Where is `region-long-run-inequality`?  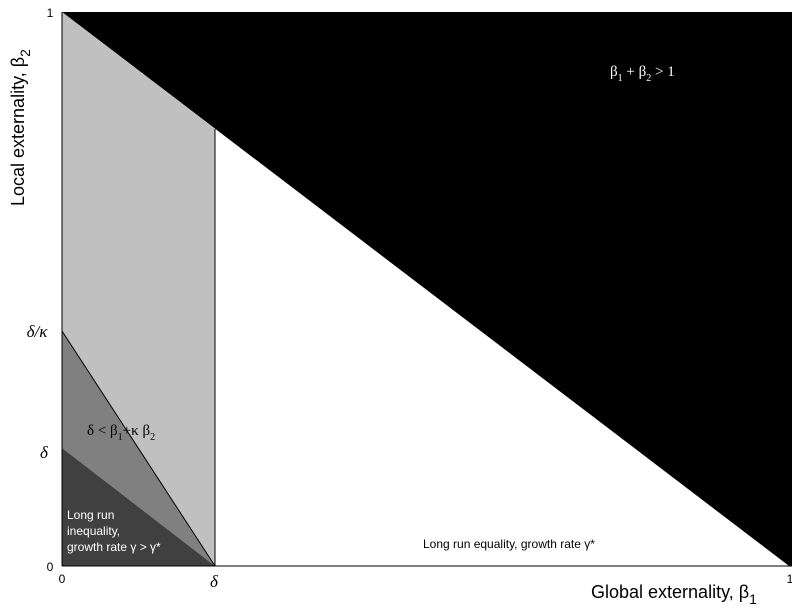
region-long-run-inequality is located at coordinates (138, 507).